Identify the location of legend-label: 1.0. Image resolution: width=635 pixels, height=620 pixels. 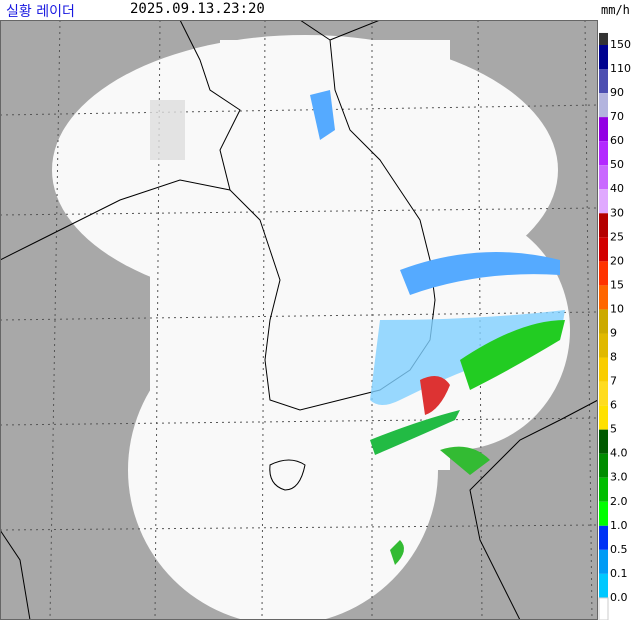
(619, 525).